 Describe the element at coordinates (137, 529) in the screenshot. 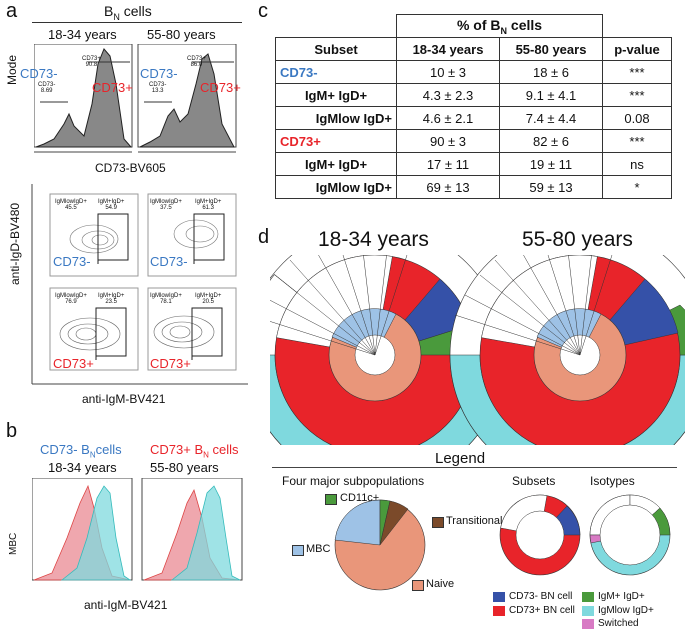

I see `igm-histograms` at that location.